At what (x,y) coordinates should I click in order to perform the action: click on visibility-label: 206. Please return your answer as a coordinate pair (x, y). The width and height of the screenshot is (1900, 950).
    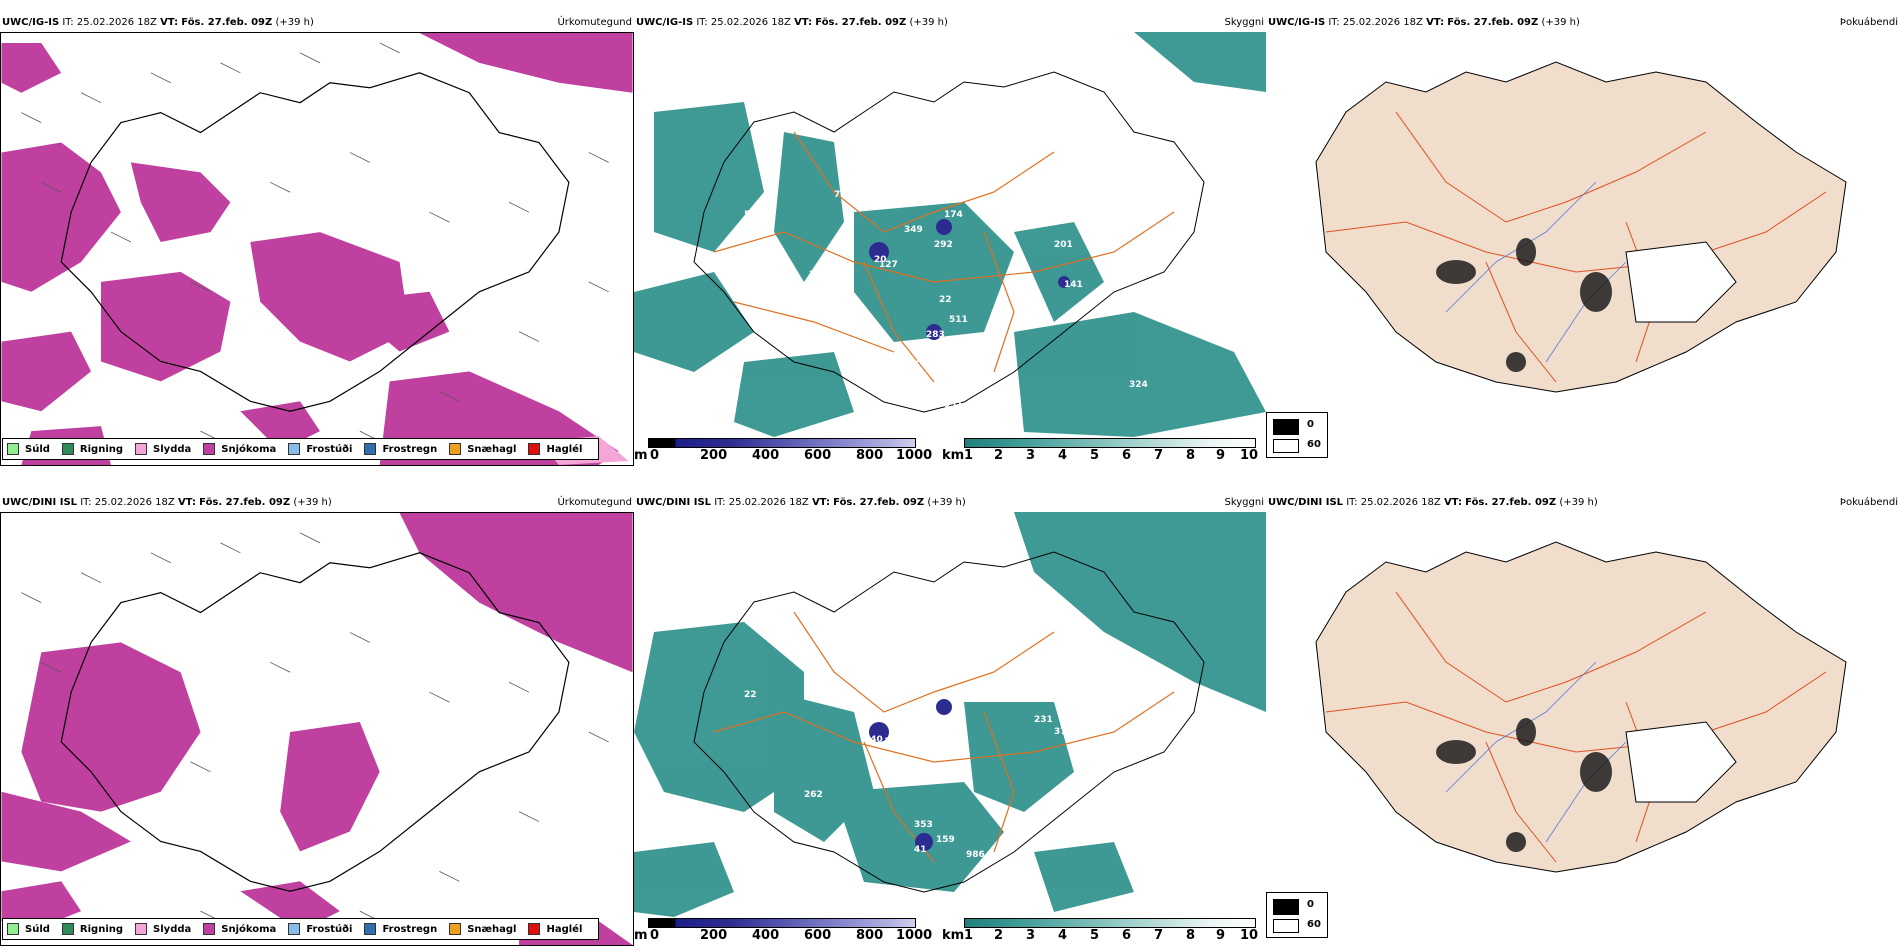
    Looking at the image, I should click on (818, 275).